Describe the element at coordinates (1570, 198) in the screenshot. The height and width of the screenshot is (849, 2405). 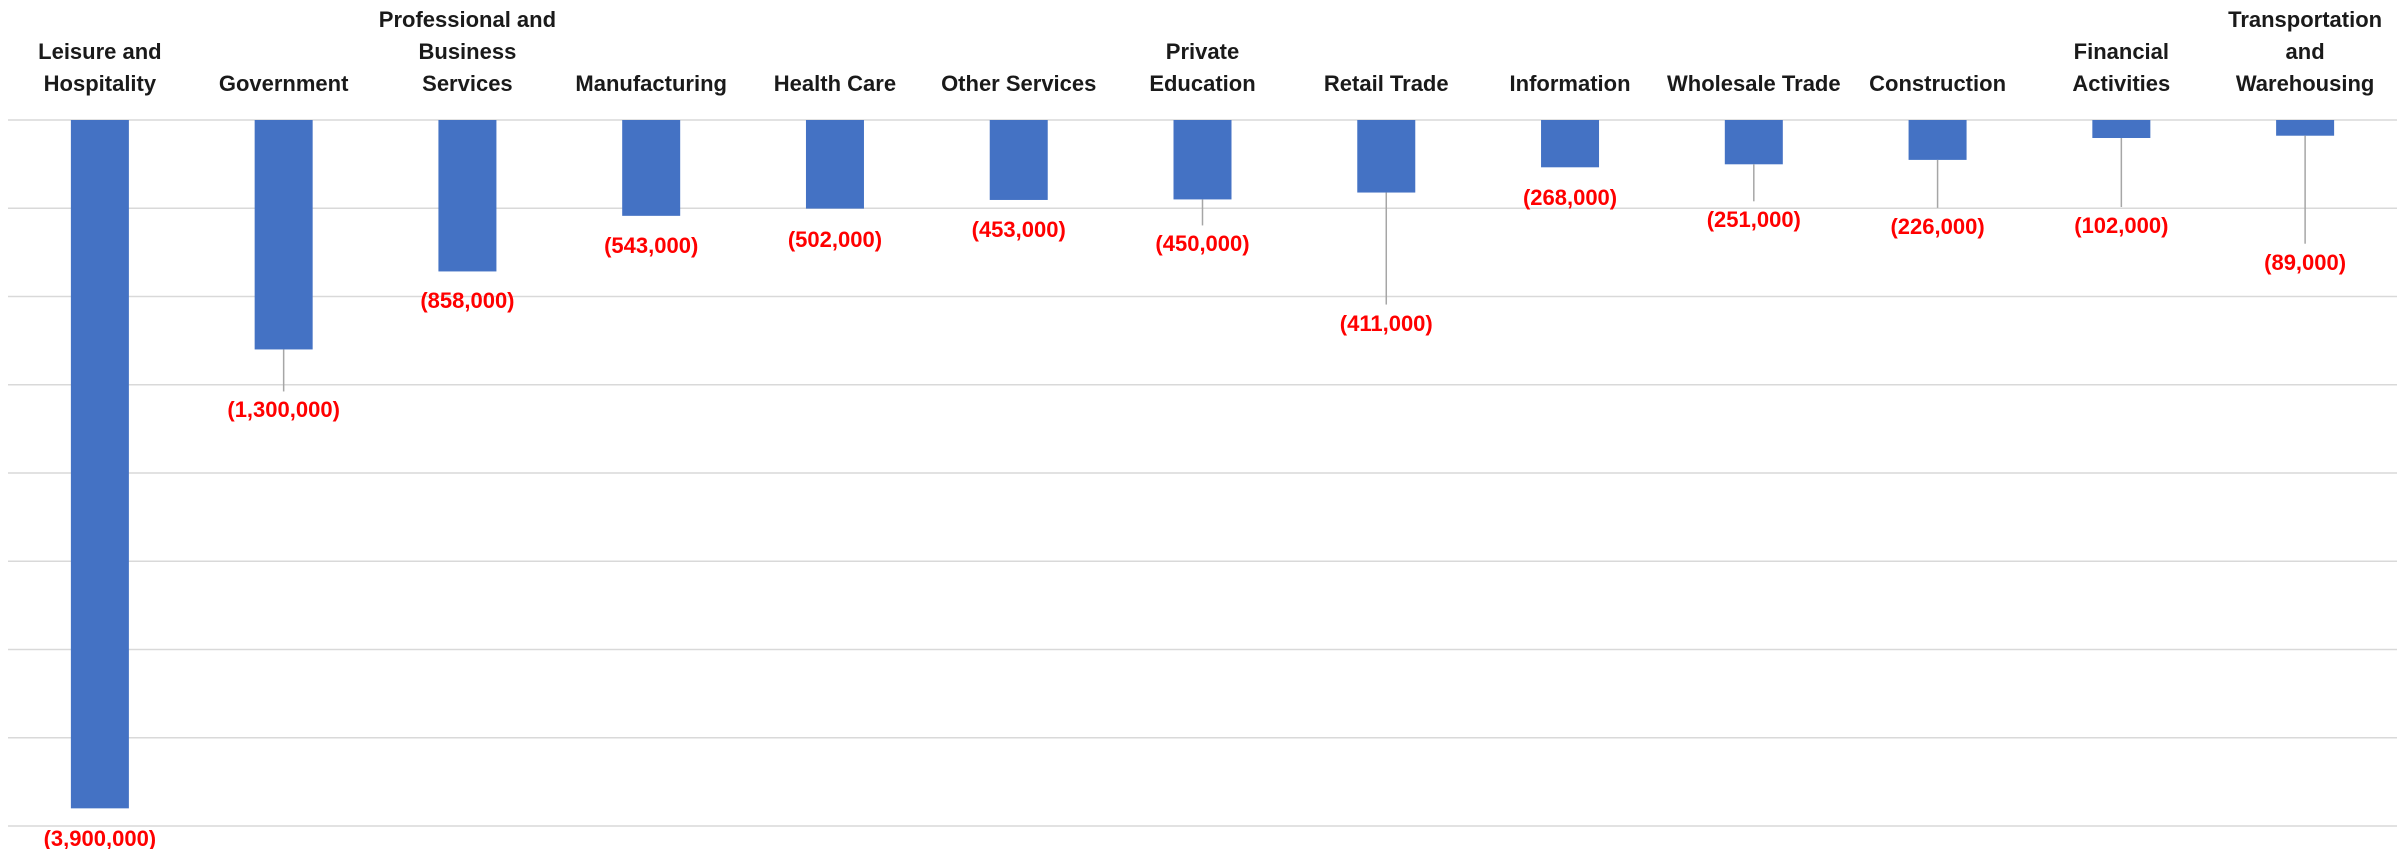
I see `value-label: (268,000)` at that location.